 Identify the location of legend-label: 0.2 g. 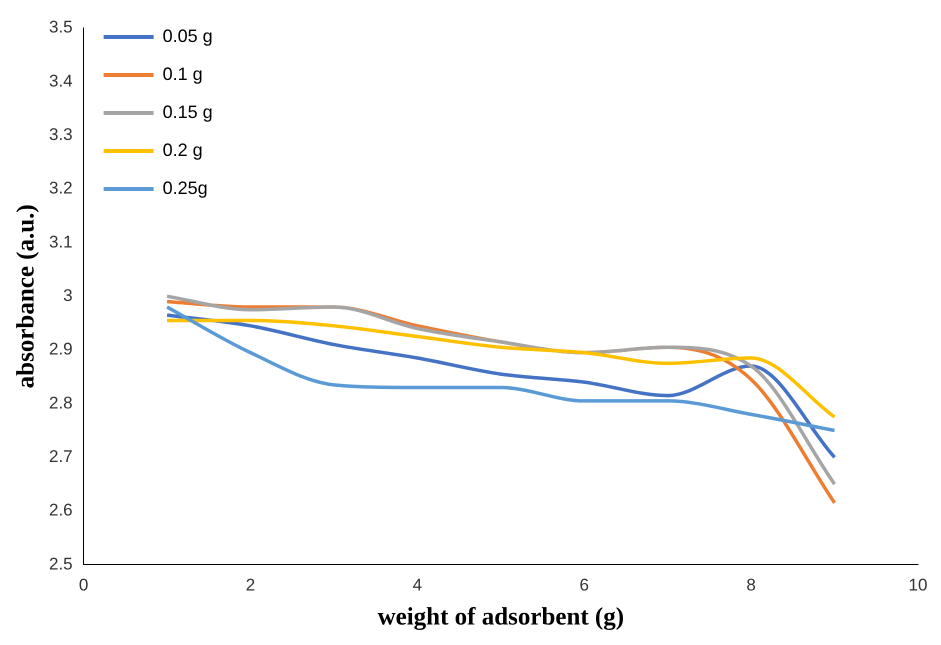
(182, 150).